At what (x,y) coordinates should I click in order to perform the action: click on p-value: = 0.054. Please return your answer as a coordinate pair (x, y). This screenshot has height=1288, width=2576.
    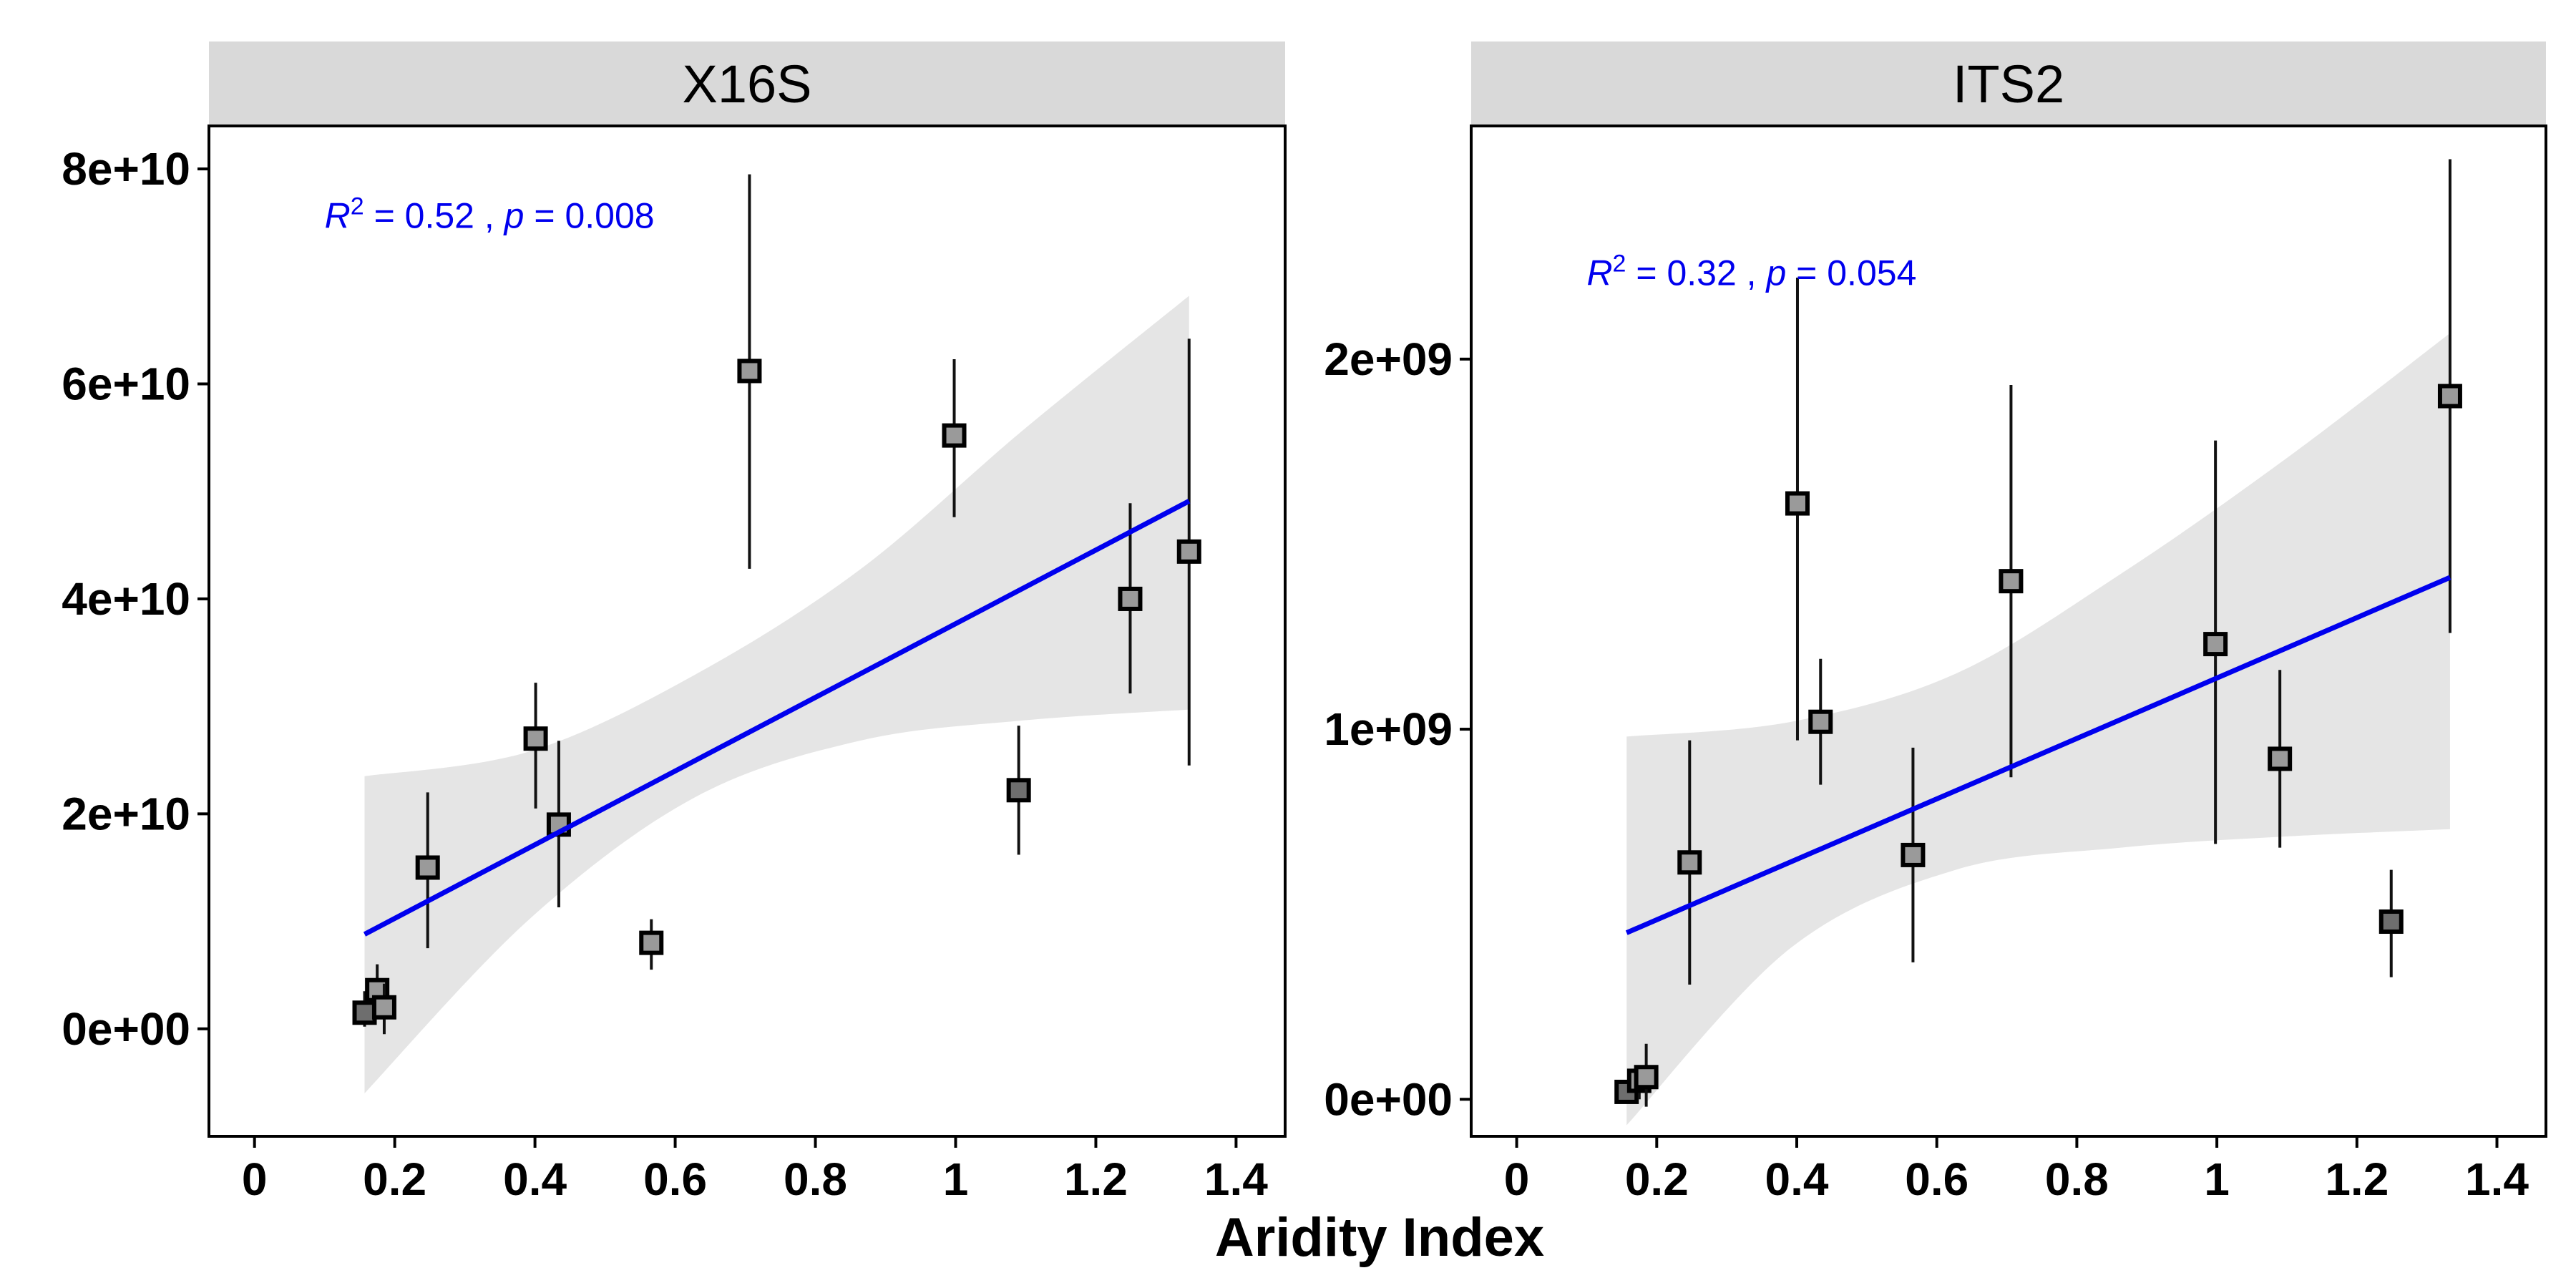
    Looking at the image, I should click on (1851, 273).